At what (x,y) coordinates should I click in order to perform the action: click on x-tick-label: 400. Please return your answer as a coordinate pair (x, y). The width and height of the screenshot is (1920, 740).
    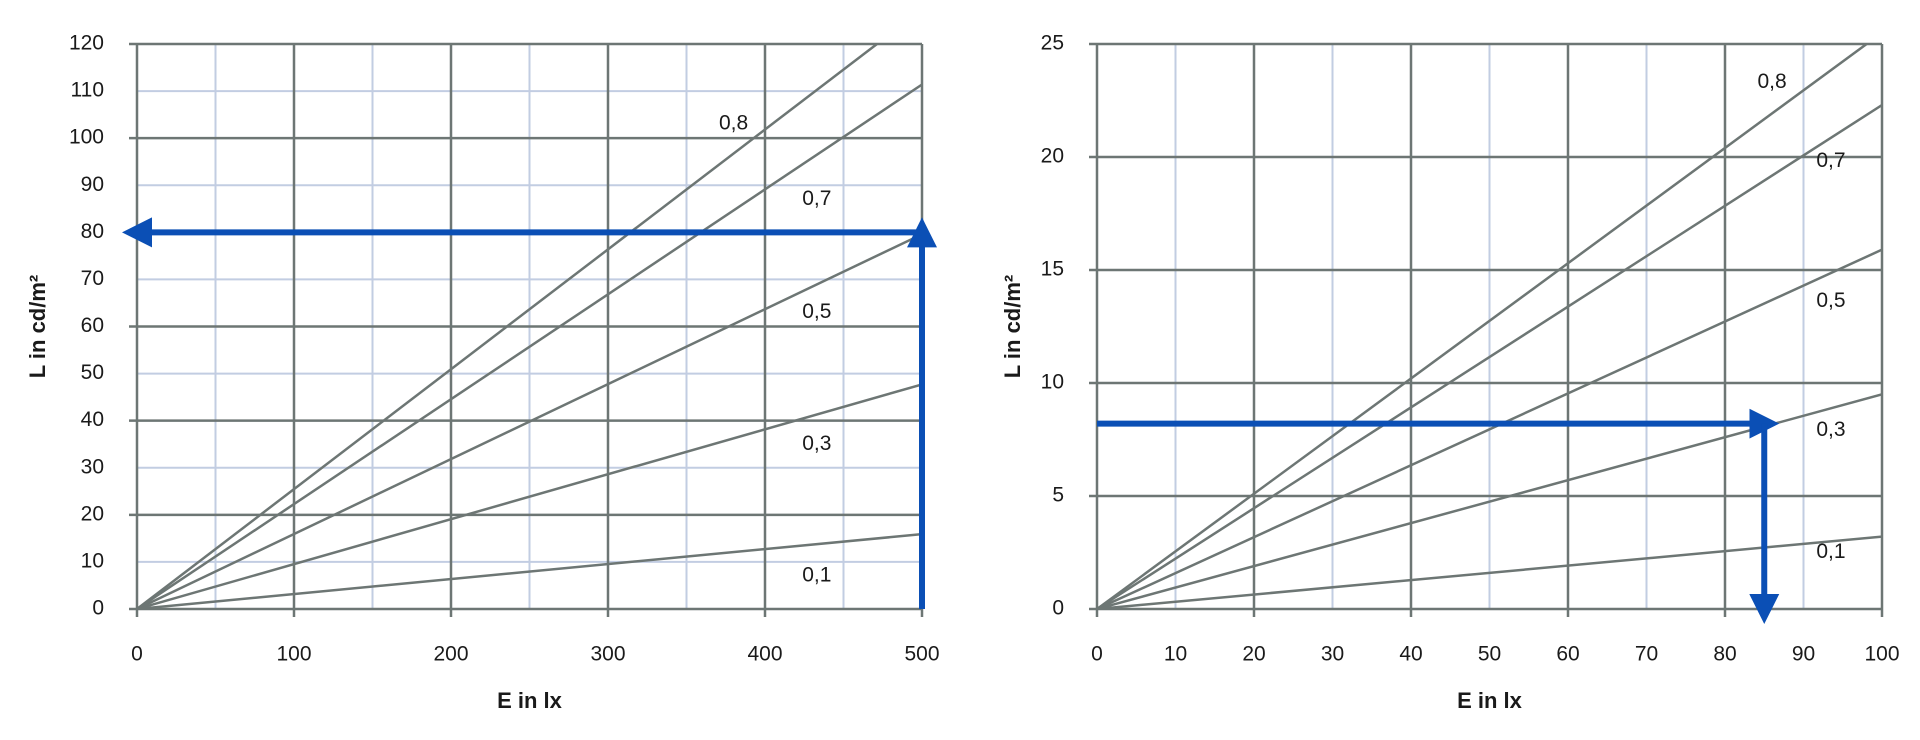
    Looking at the image, I should click on (764, 654).